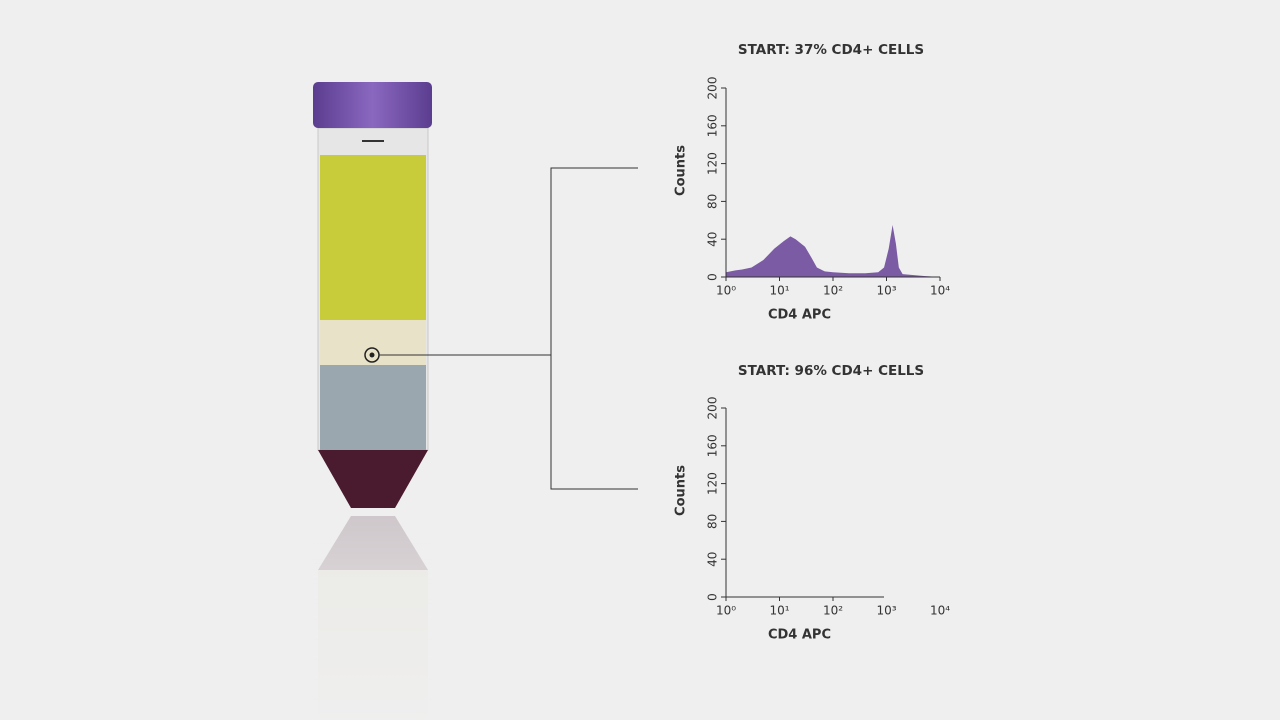 The width and height of the screenshot is (1280, 720). What do you see at coordinates (372, 295) in the screenshot?
I see `tube` at bounding box center [372, 295].